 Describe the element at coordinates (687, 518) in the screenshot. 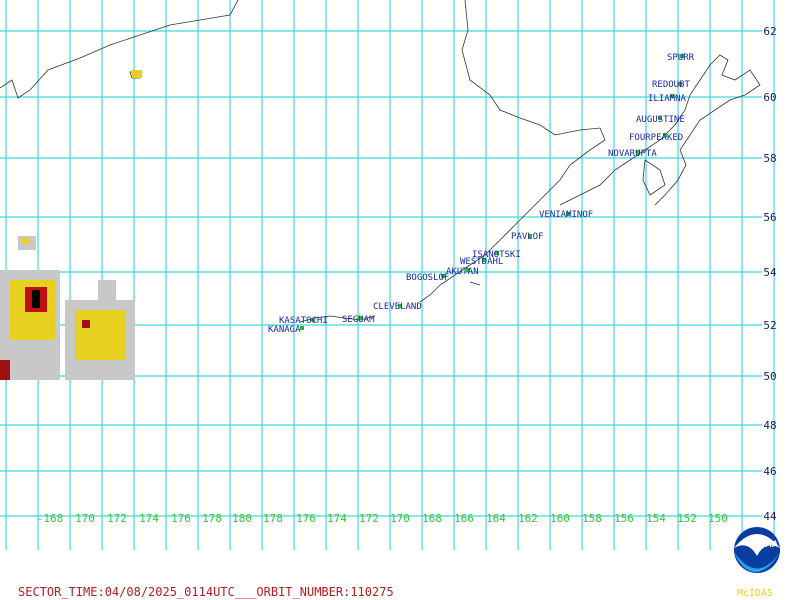

I see `longitude-label: 152` at that location.